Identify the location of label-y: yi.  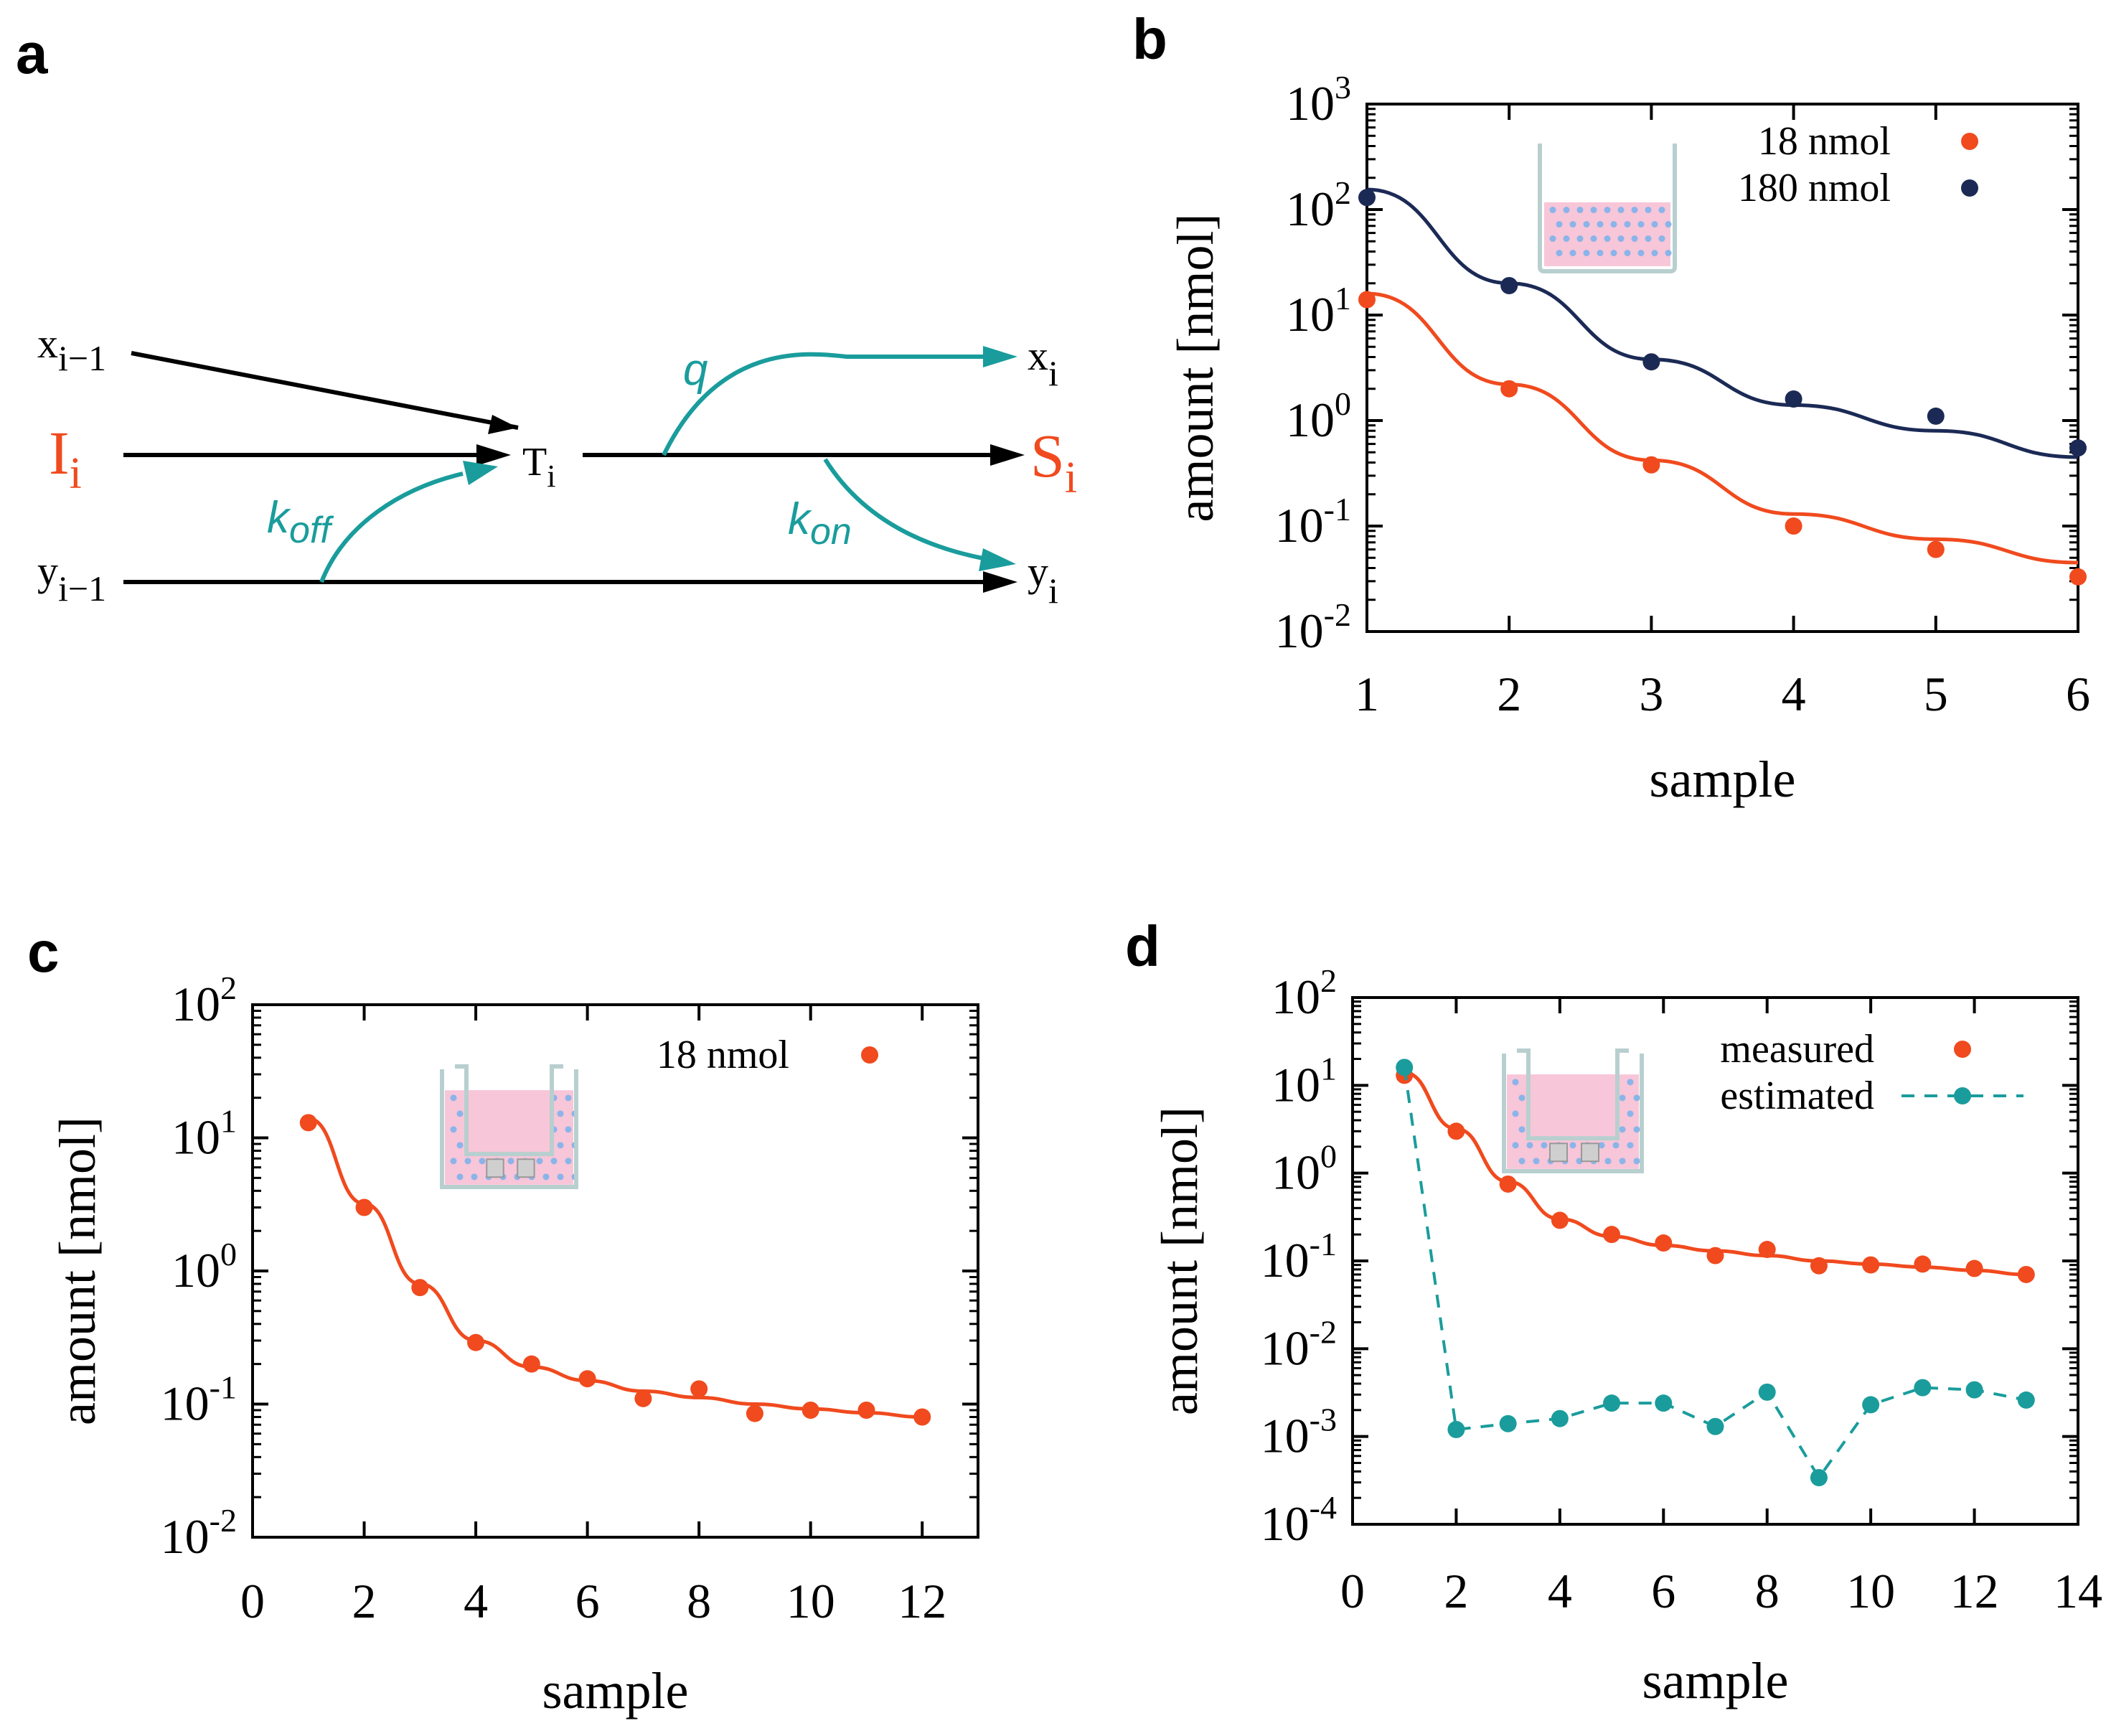
(1043, 579).